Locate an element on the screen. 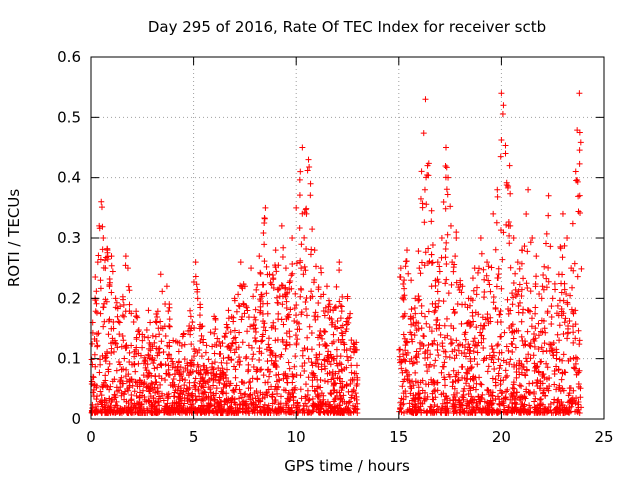 The width and height of the screenshot is (640, 480). y-tick-label: 0.3 is located at coordinates (69, 238).